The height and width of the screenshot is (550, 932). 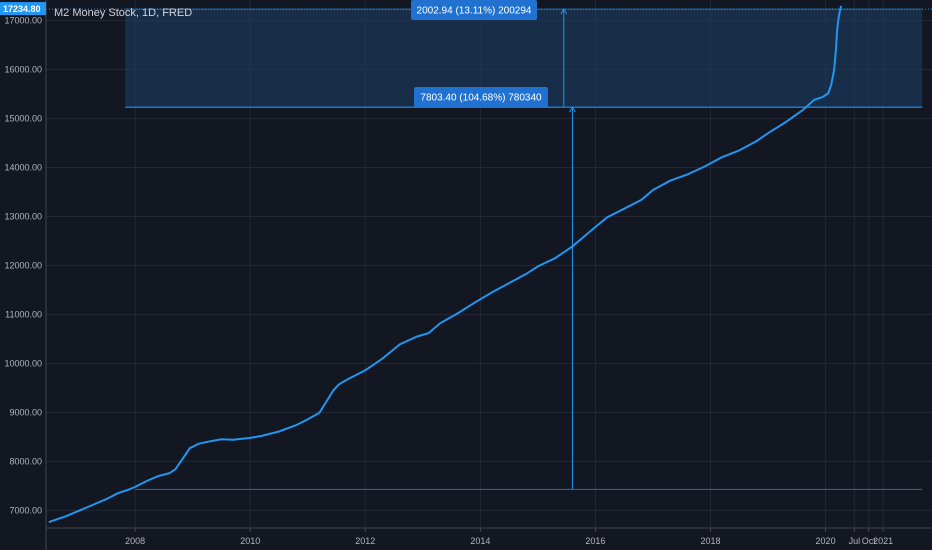 I want to click on y-tick-label: 9000.00, so click(x=25, y=412).